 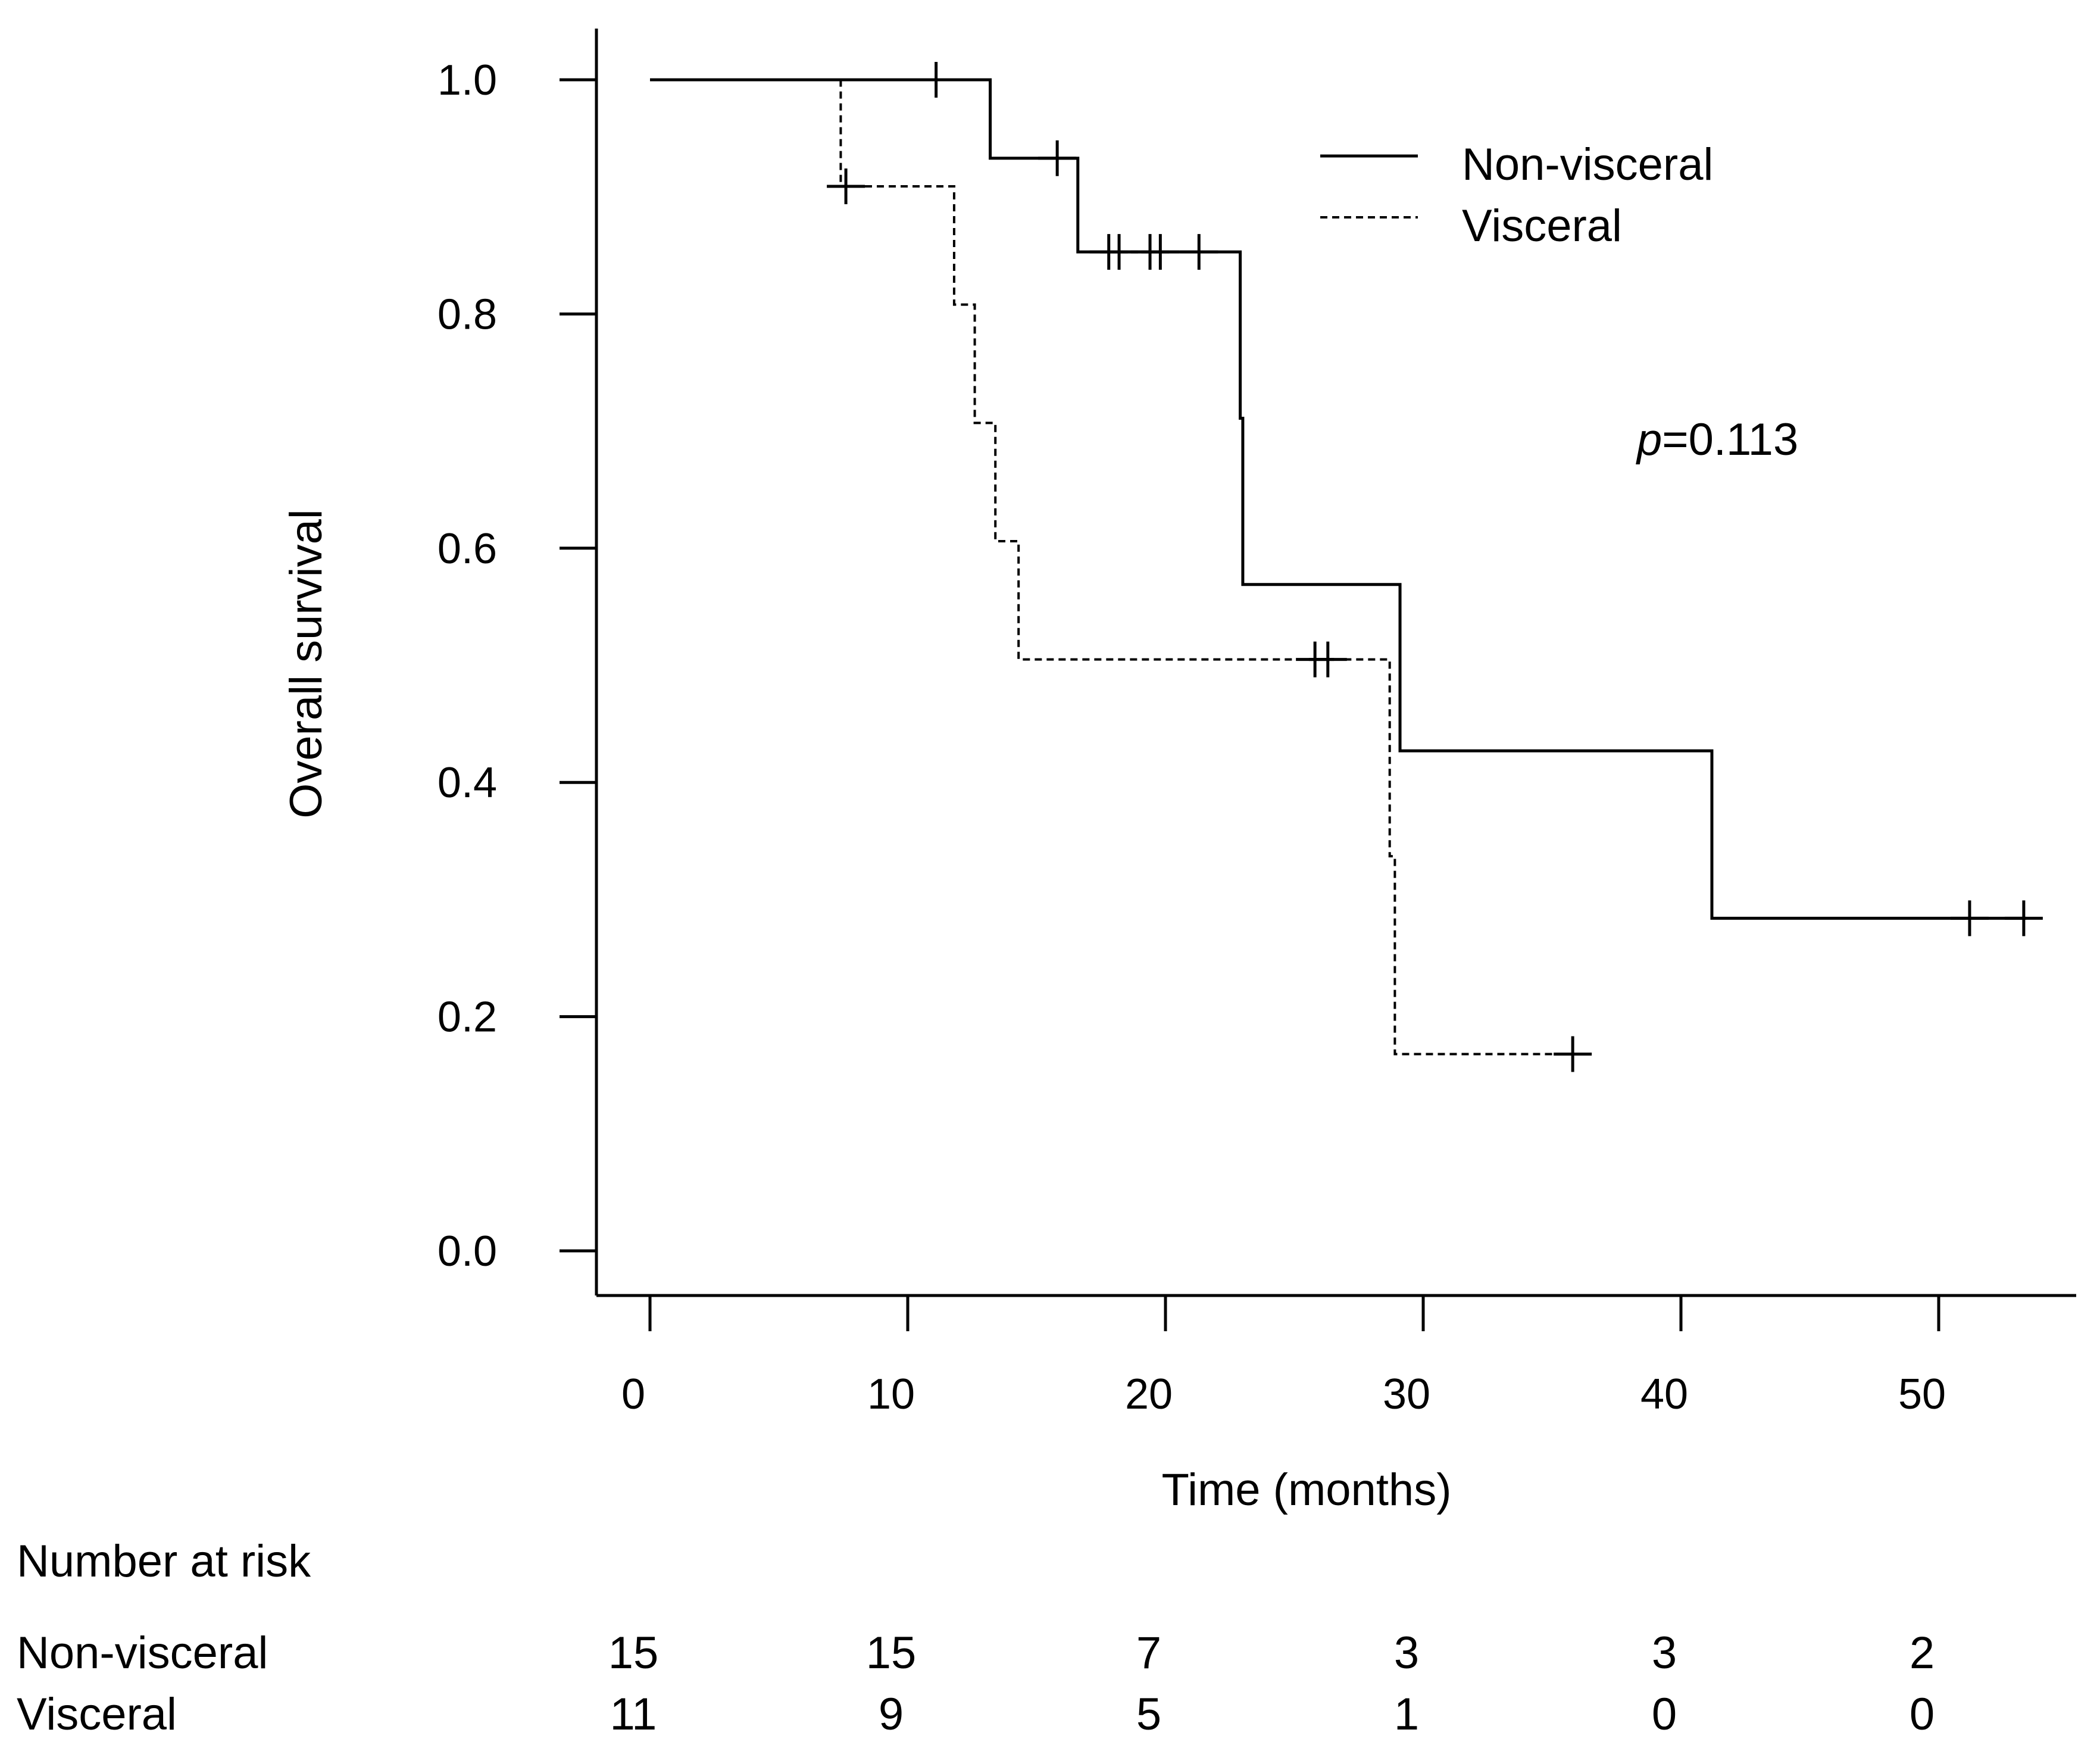 I want to click on risk-count: 9, so click(x=891, y=1714).